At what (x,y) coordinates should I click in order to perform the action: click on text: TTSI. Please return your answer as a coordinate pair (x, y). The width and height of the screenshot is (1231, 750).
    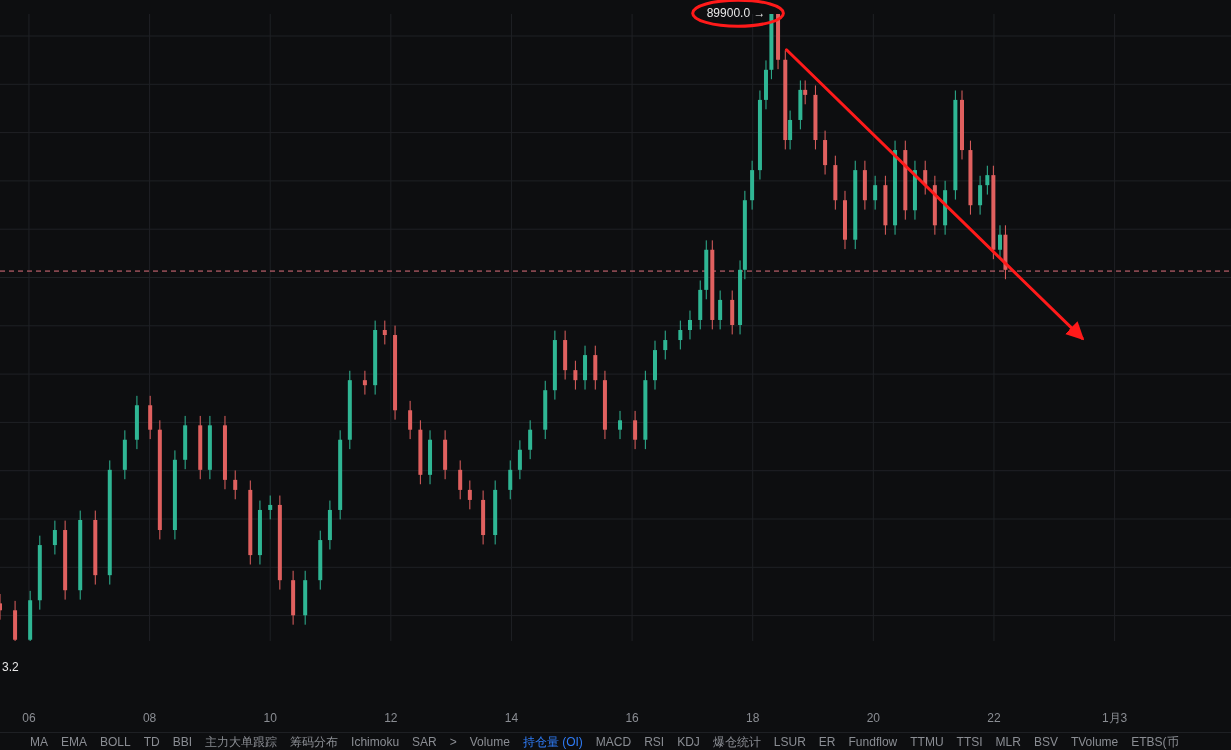
    Looking at the image, I should click on (969, 742).